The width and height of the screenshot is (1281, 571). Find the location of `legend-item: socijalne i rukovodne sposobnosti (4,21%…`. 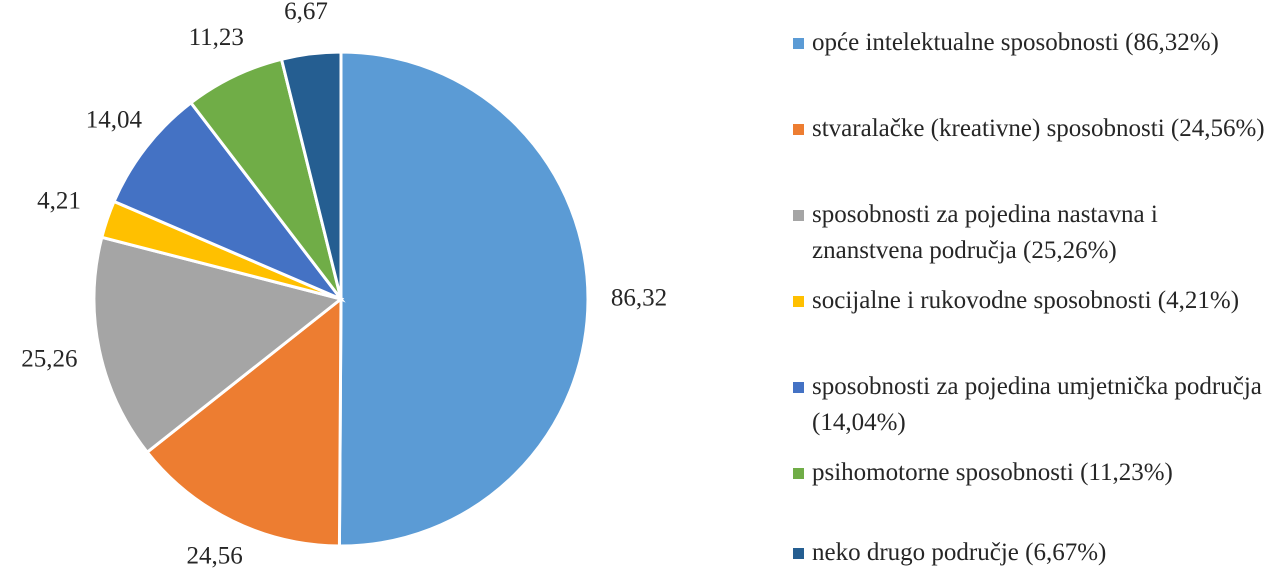

legend-item: socijalne i rukovodne sposobnosti (4,21%… is located at coordinates (1030, 301).